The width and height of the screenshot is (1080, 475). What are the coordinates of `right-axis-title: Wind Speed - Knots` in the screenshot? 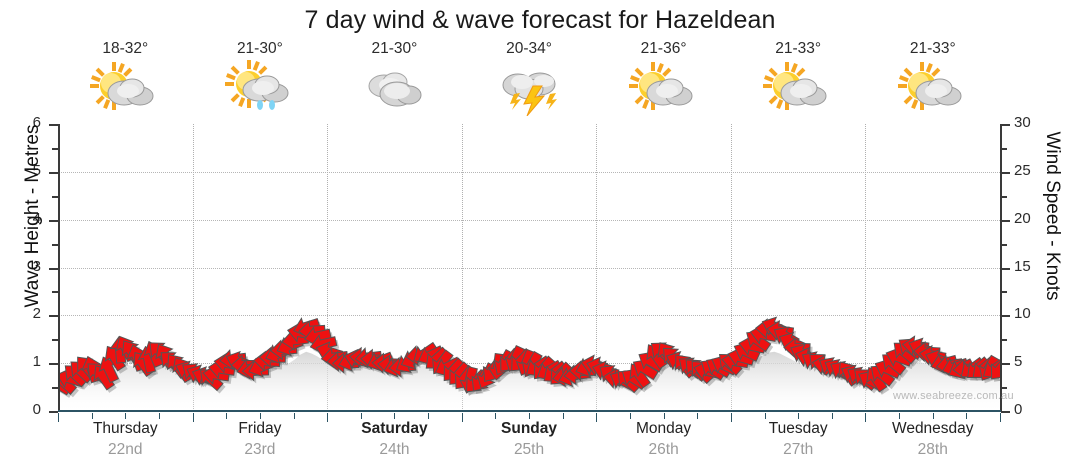 It's located at (1052, 216).